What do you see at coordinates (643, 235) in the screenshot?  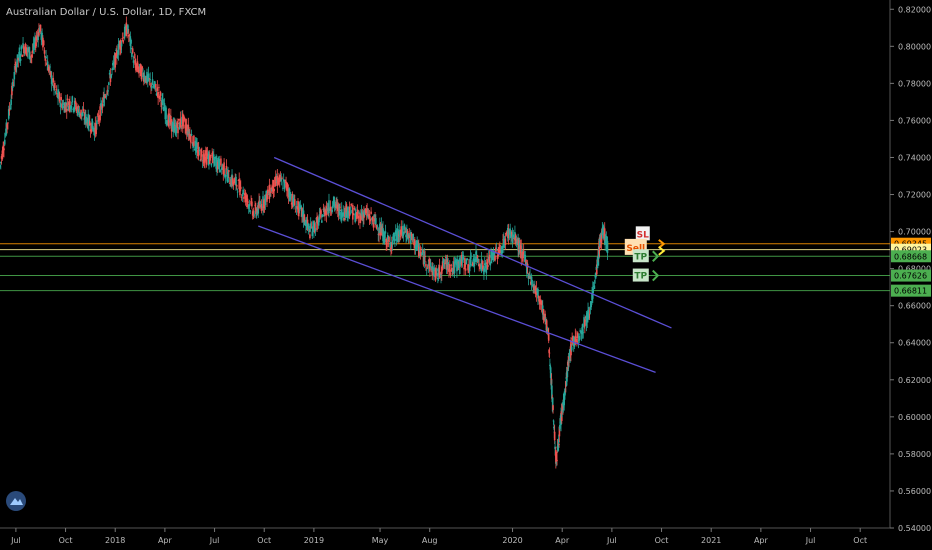 I see `stop-loss-label: SL` at bounding box center [643, 235].